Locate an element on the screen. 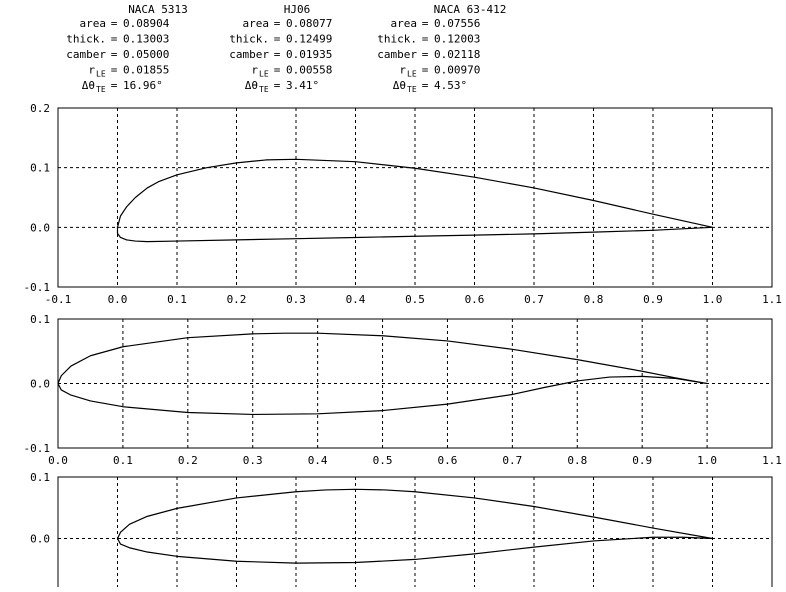  param-value: 0.12003 is located at coordinates (457, 39).